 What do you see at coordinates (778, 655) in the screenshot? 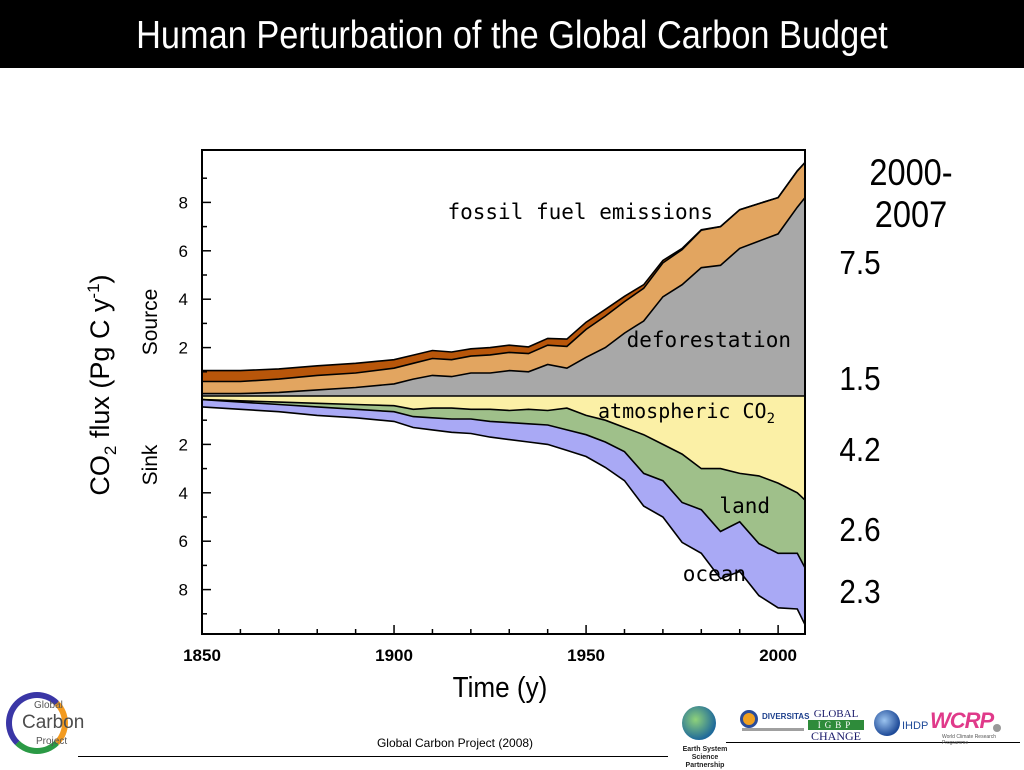
I see `x-tick-label: 2000` at bounding box center [778, 655].